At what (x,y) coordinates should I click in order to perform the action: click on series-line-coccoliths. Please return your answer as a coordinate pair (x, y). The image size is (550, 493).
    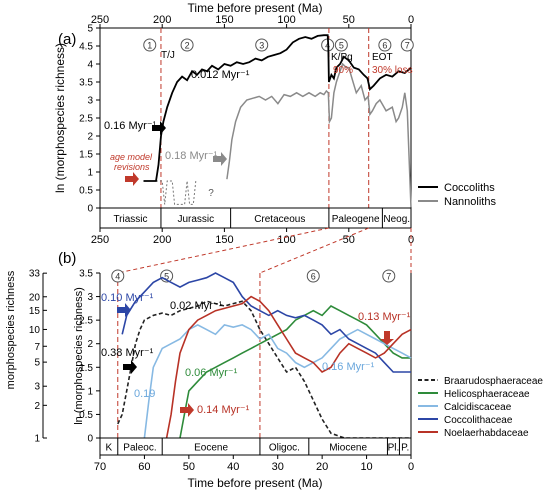
    Looking at the image, I should click on (277, 108).